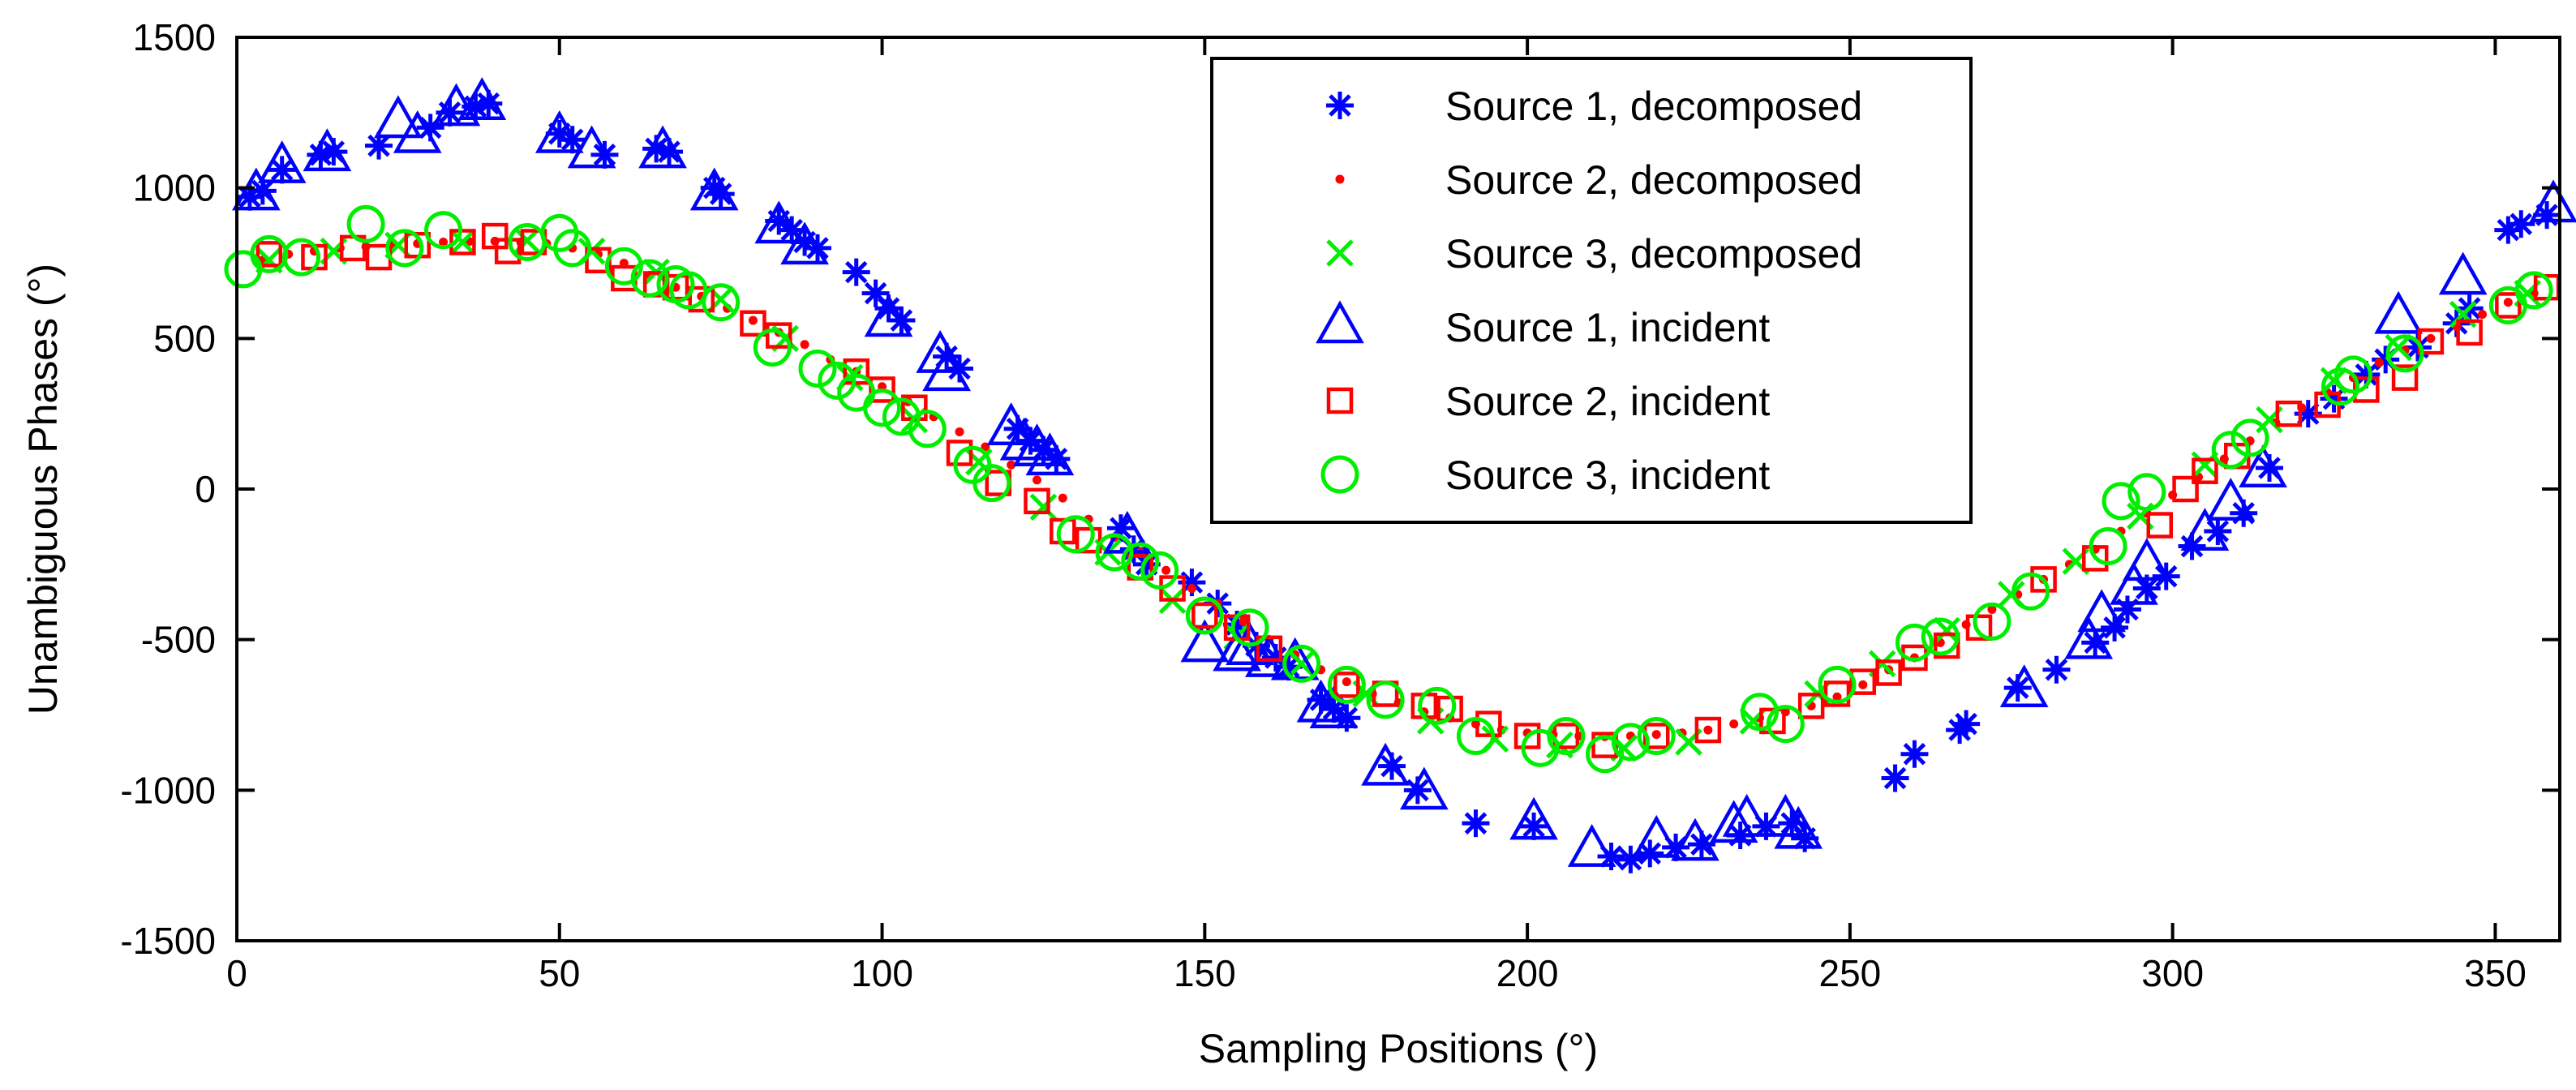  Describe the element at coordinates (1851, 973) in the screenshot. I see `x-tick-label: 250` at that location.